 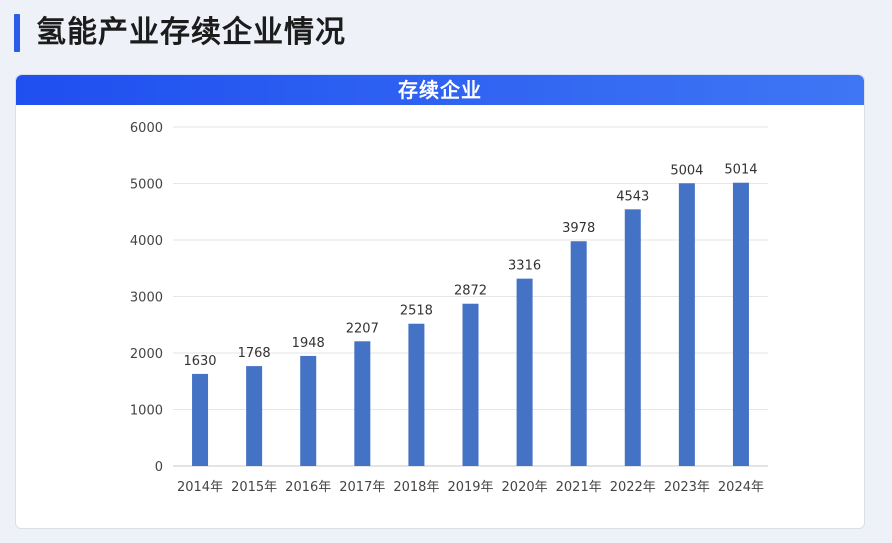 I want to click on x-tick-label: 2022年, so click(x=633, y=487).